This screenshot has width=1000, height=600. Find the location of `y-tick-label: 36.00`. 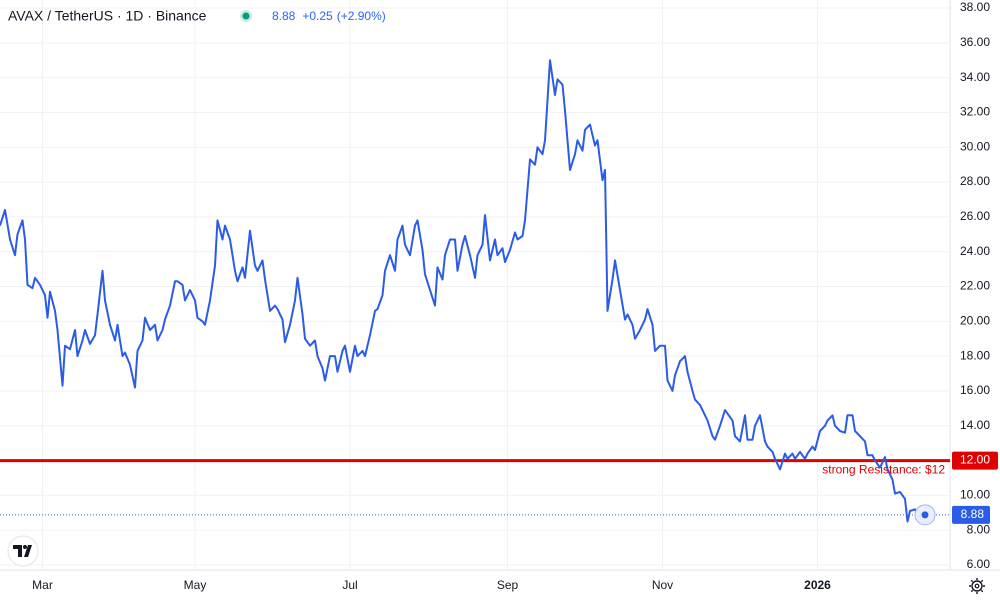

y-tick-label: 36.00 is located at coordinates (975, 42).